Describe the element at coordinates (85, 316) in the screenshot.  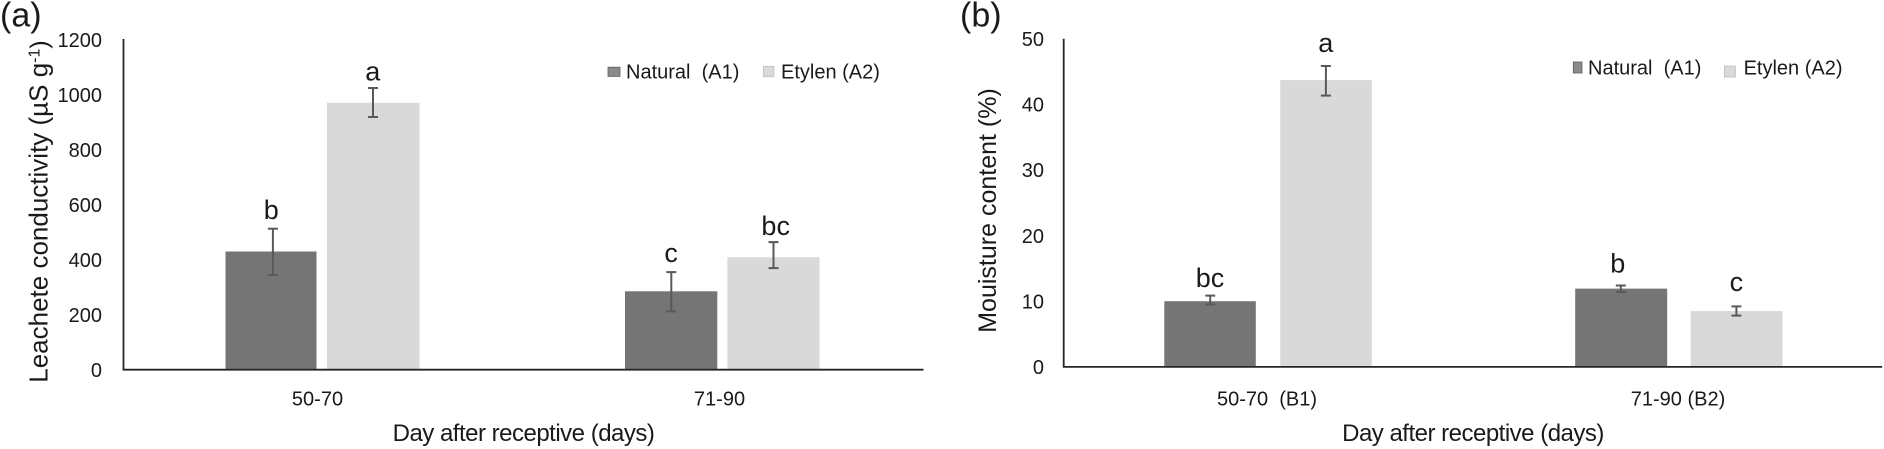
I see `svg-text: 200` at that location.